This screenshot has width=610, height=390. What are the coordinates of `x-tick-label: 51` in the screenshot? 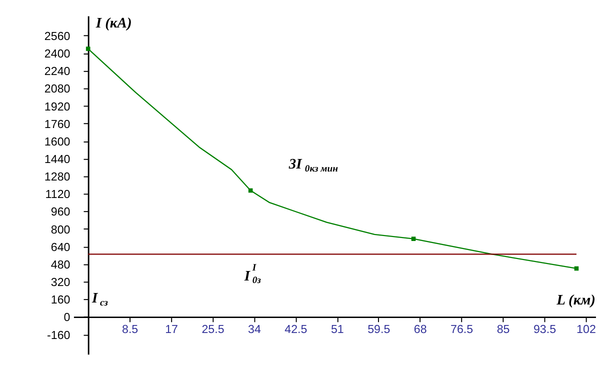 It's located at (337, 329).